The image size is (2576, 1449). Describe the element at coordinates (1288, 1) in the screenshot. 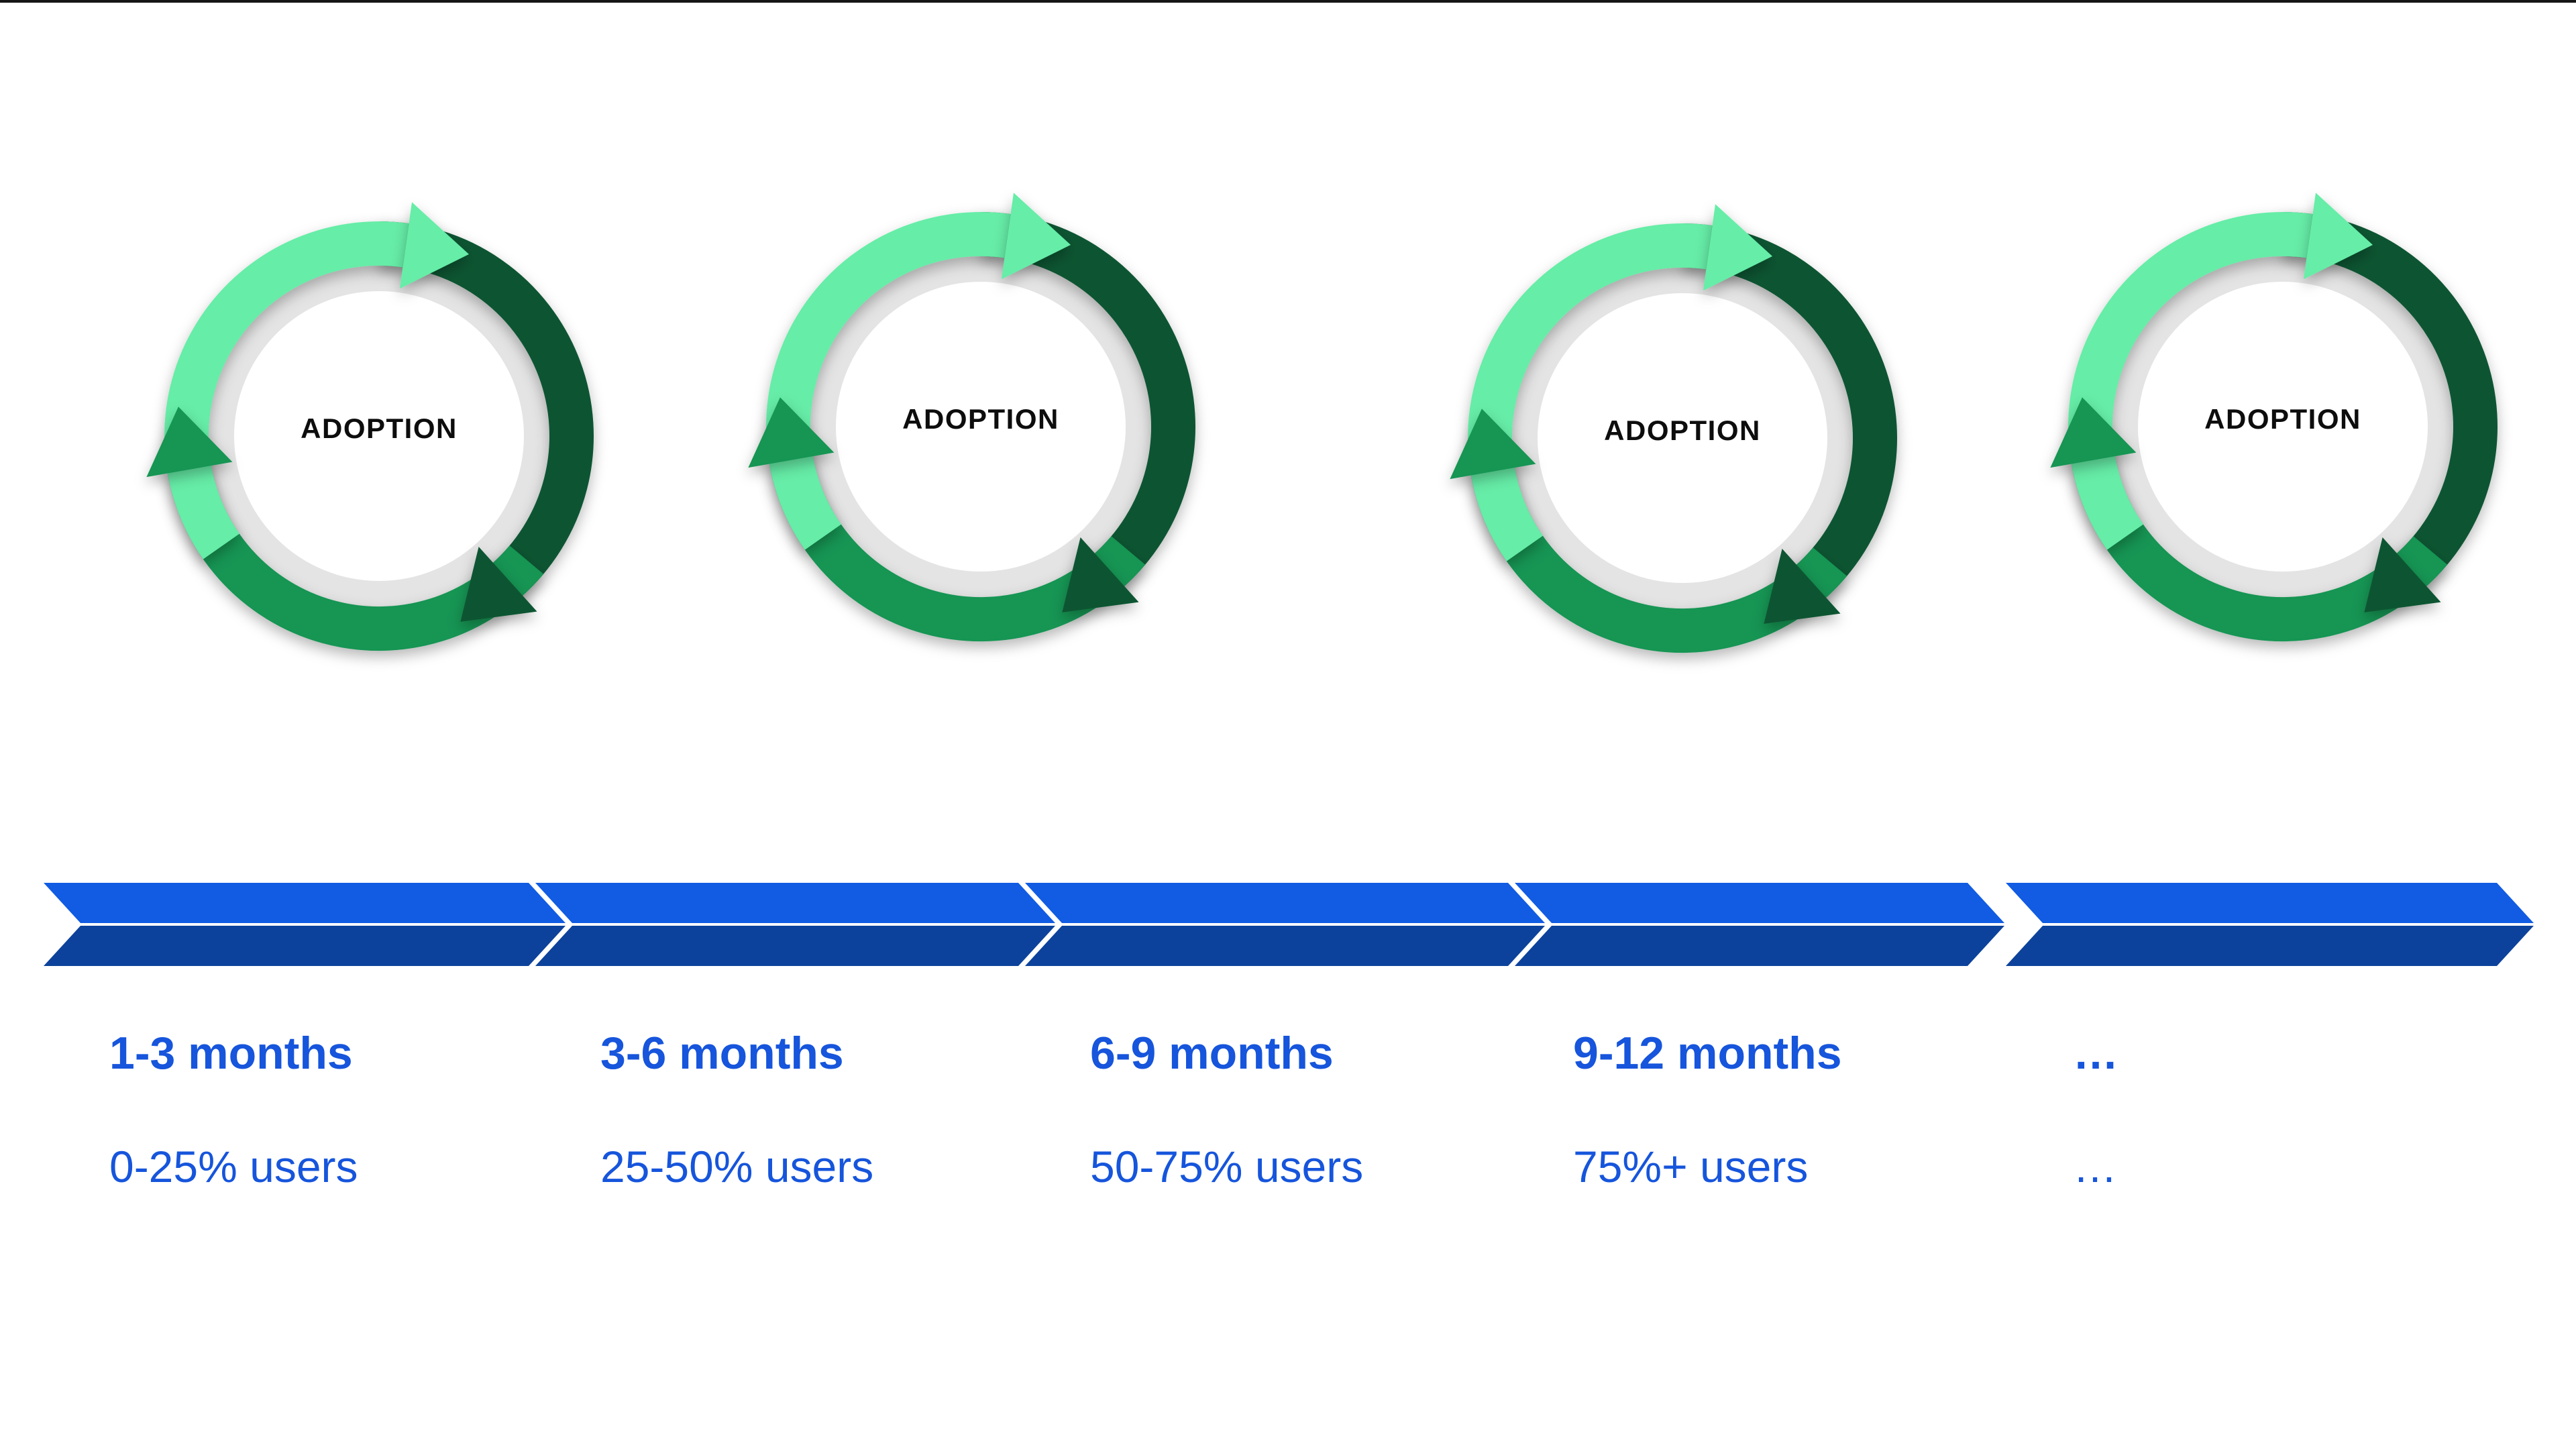

I see `top-border-line` at that location.